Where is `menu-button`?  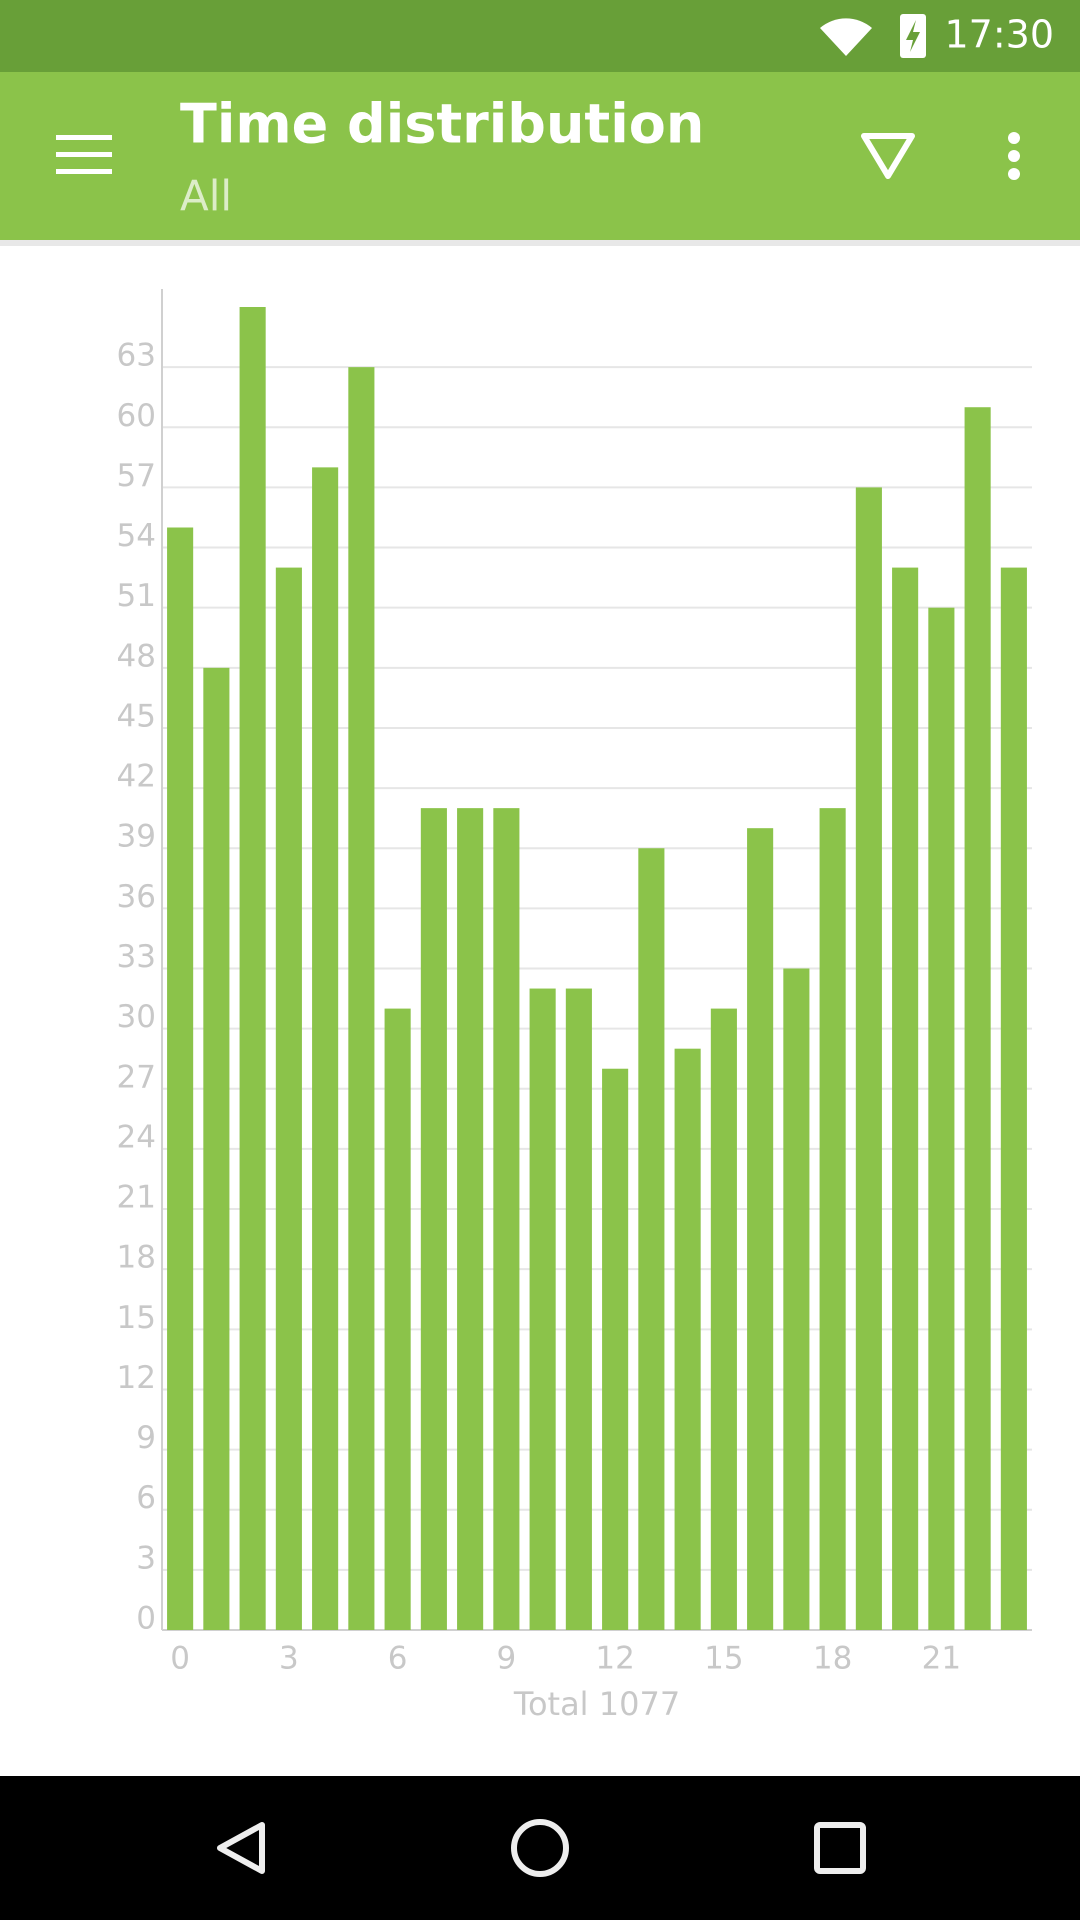
menu-button is located at coordinates (84, 154).